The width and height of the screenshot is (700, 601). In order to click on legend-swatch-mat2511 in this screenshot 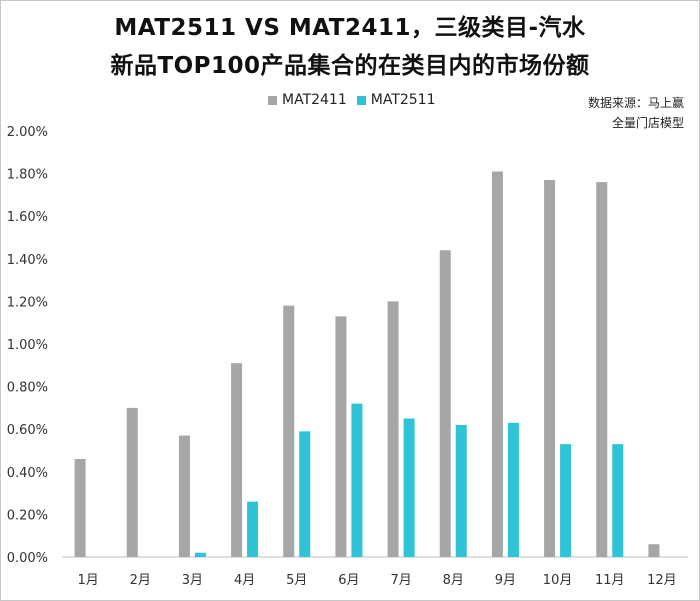, I will do `click(361, 100)`.